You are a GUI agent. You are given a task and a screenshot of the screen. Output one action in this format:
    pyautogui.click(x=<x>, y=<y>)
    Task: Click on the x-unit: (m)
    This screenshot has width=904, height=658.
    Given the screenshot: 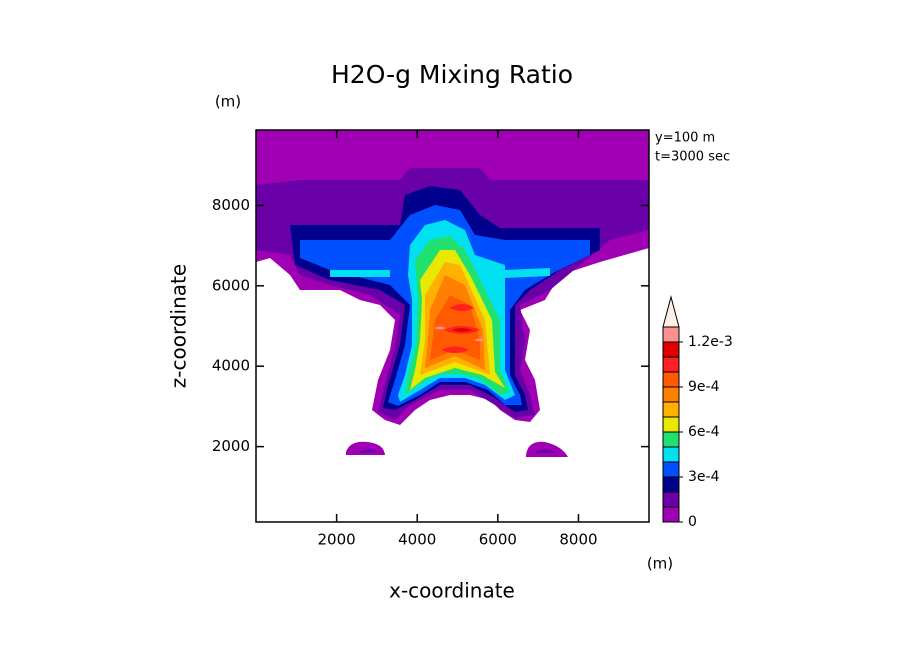 What is the action you would take?
    pyautogui.click(x=660, y=564)
    